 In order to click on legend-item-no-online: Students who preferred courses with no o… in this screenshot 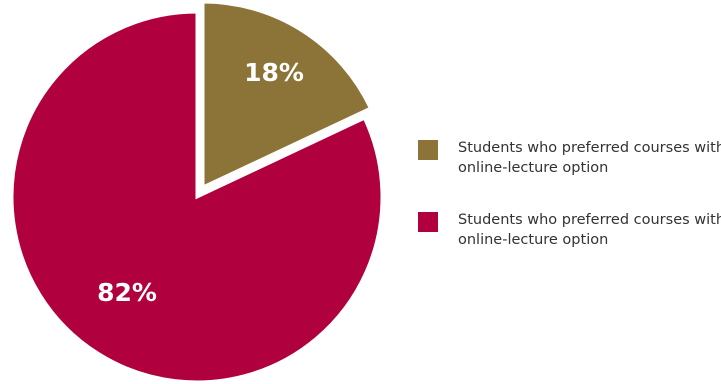, I will do `click(569, 158)`.